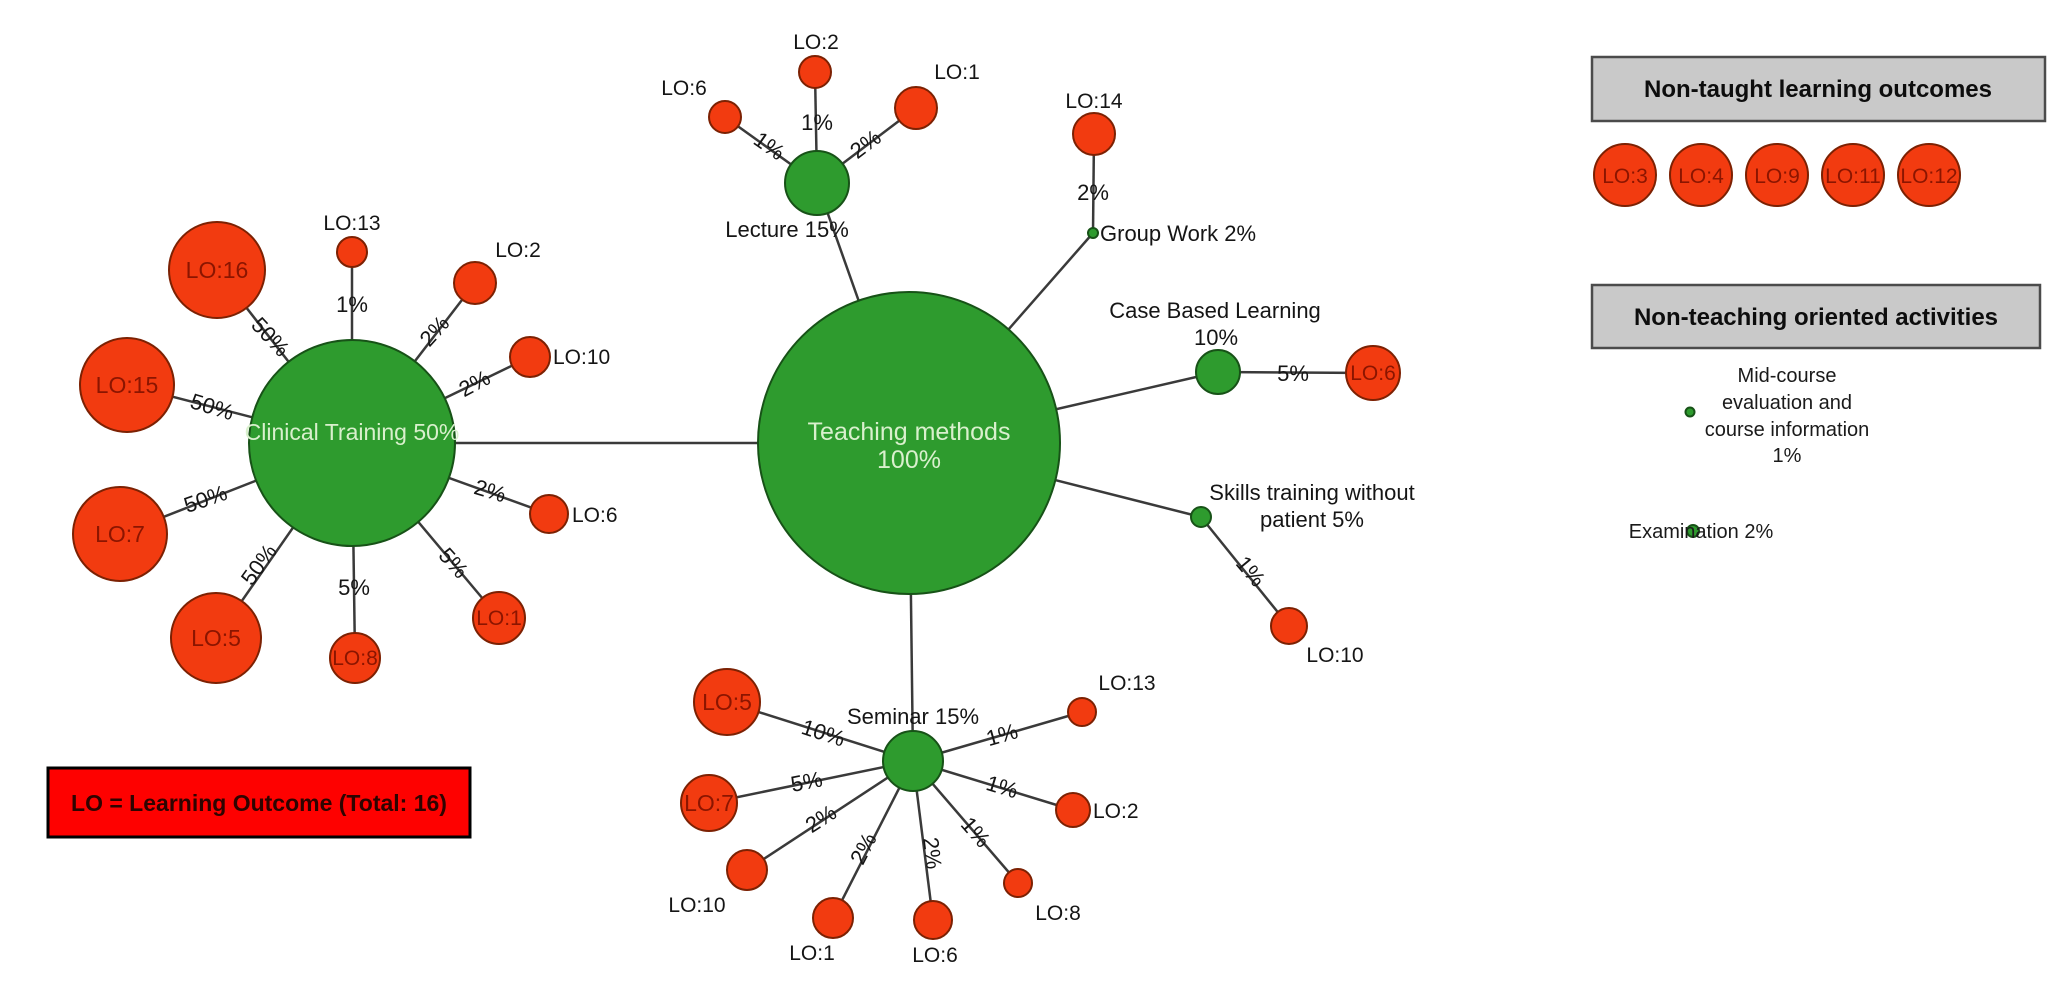  I want to click on teaching-methods-label-line2: 100%, so click(909, 460).